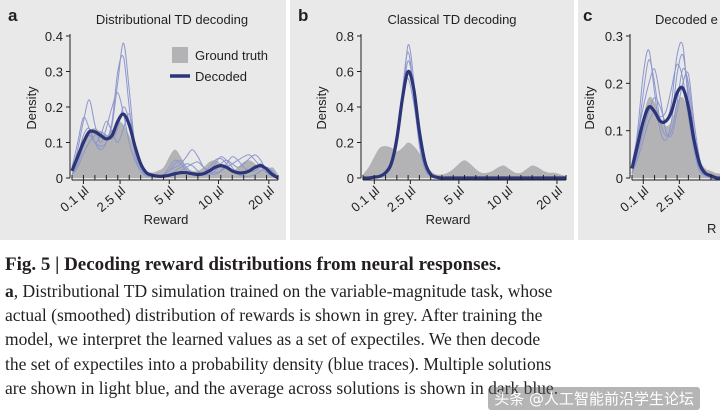 This screenshot has height=418, width=720. What do you see at coordinates (448, 219) in the screenshot?
I see `panel-b-xlabel: Reward` at bounding box center [448, 219].